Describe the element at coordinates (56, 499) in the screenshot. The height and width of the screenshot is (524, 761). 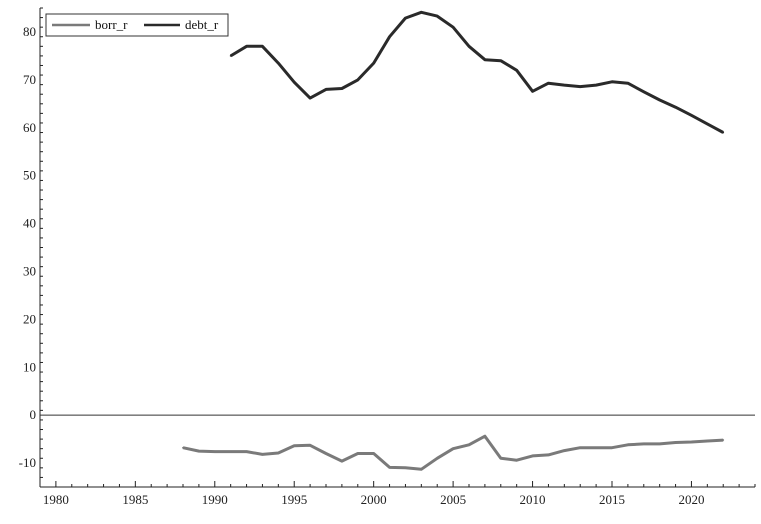
I see `x-tick-label: 1980` at that location.